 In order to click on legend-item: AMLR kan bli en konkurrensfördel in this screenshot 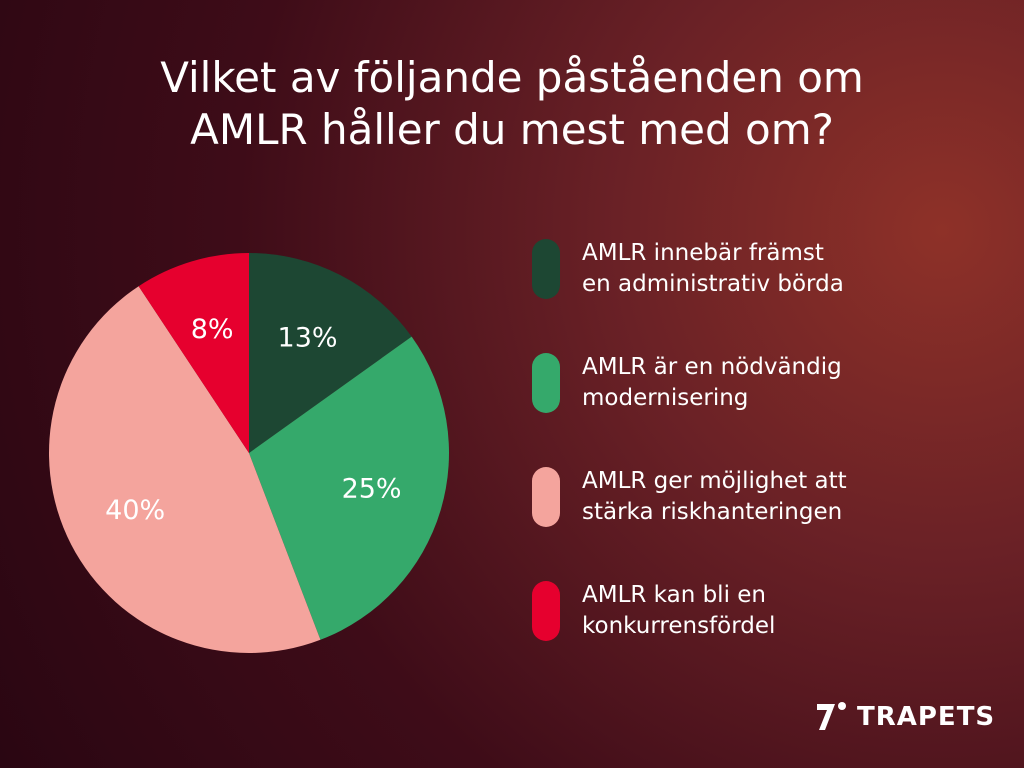, I will do `click(689, 611)`.